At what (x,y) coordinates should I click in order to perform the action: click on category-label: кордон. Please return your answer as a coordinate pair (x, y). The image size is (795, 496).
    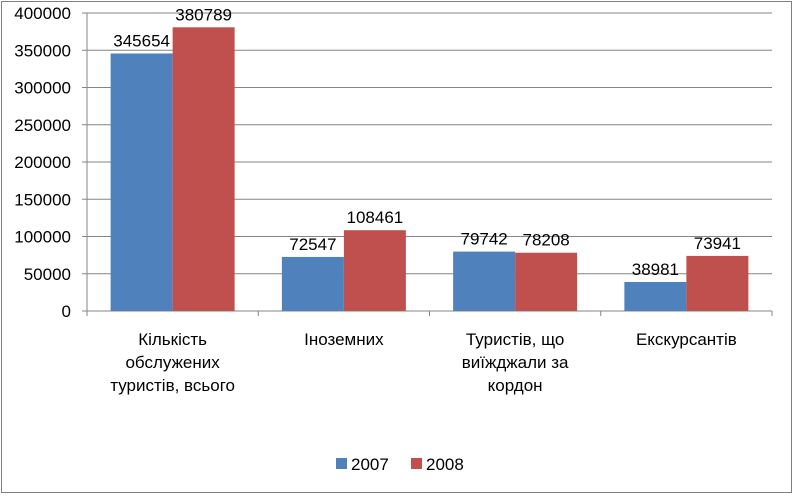
    Looking at the image, I should click on (515, 385).